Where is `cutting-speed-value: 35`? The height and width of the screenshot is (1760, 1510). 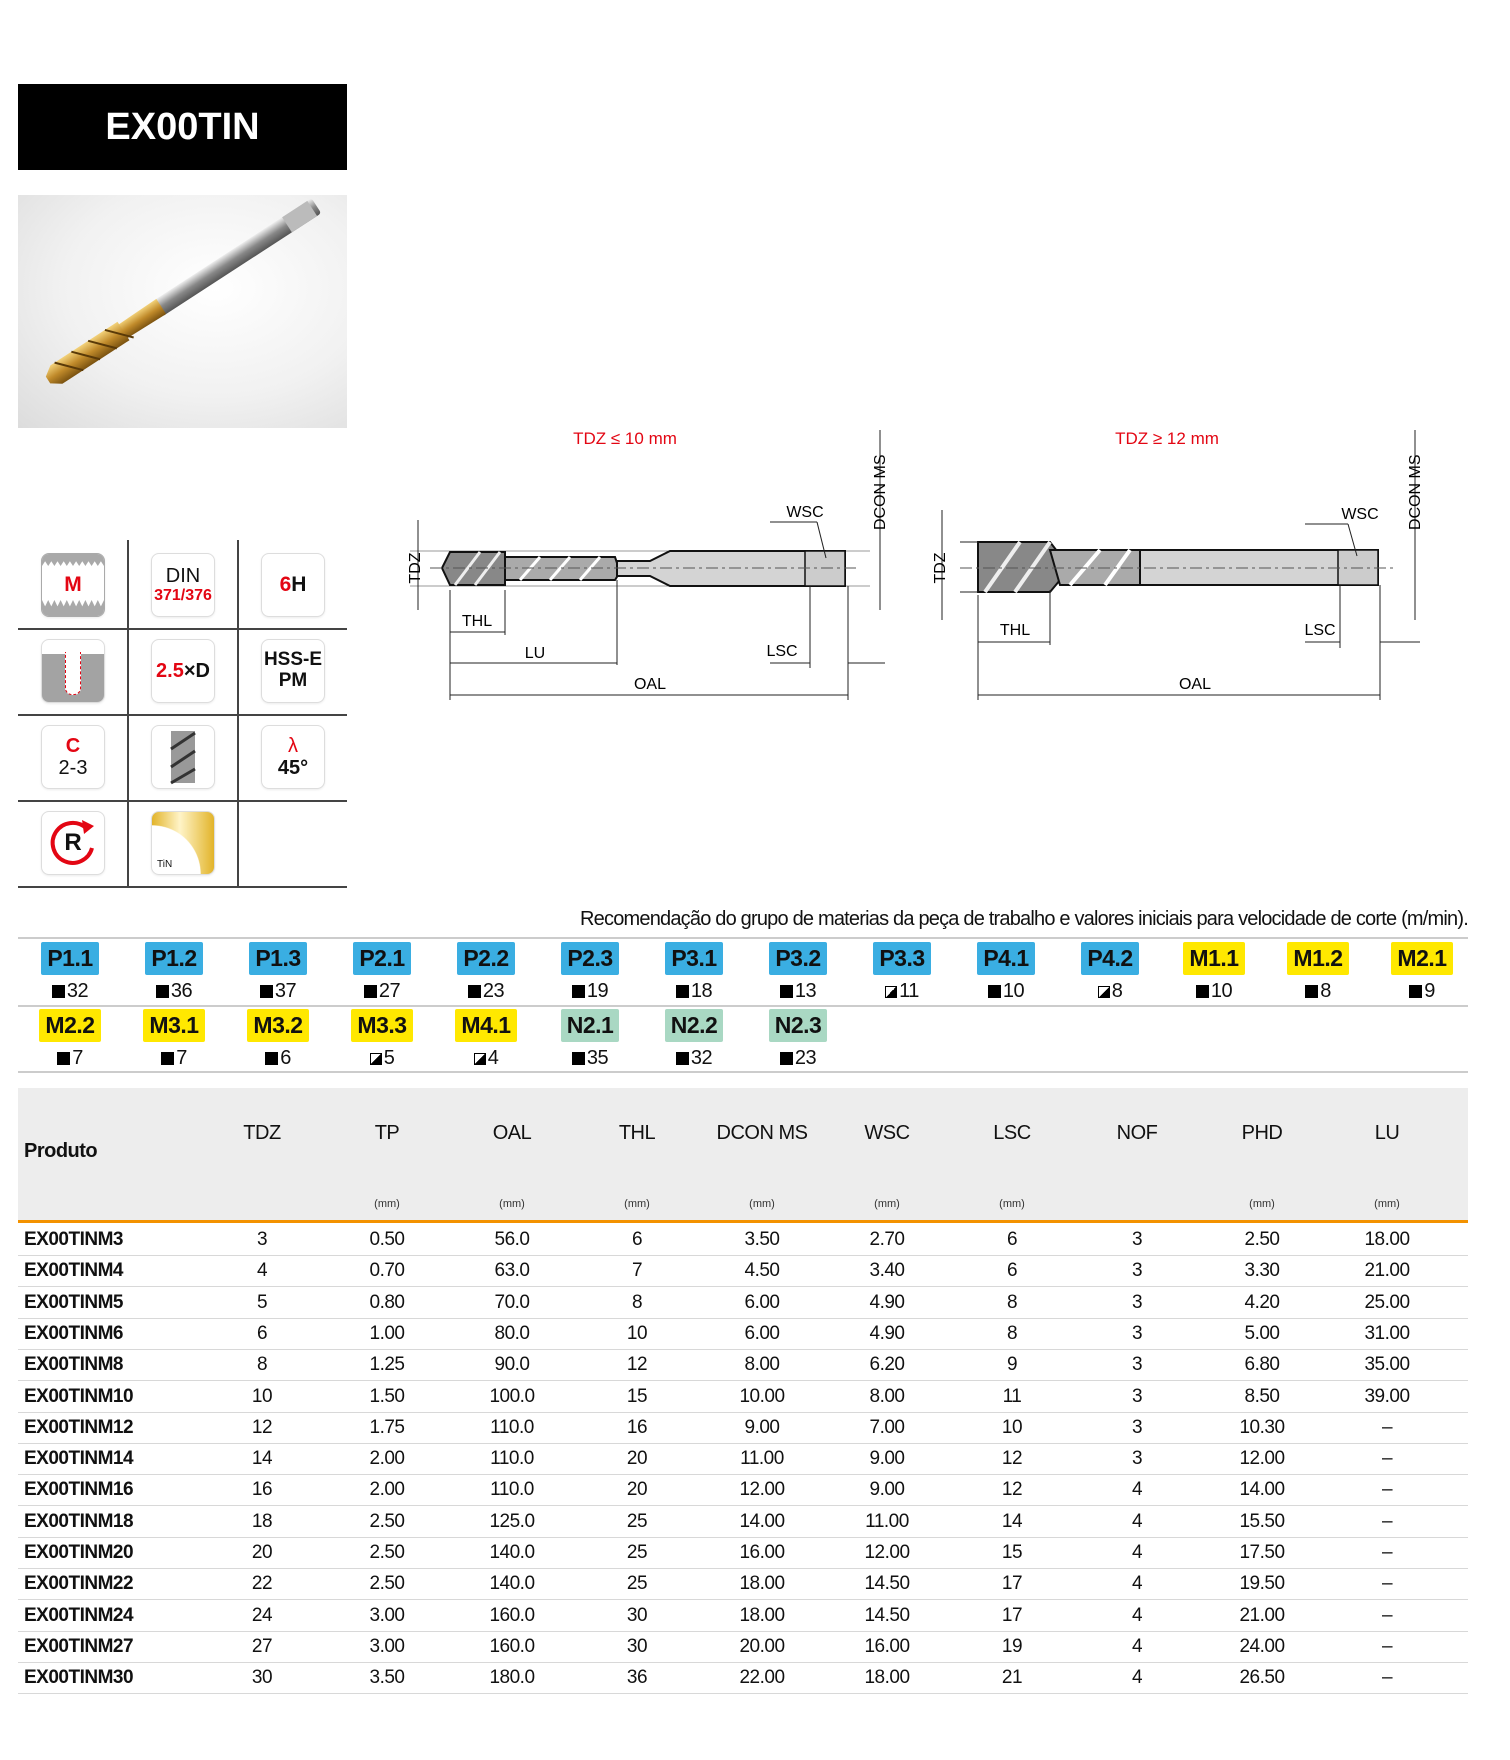 cutting-speed-value: 35 is located at coordinates (597, 1058).